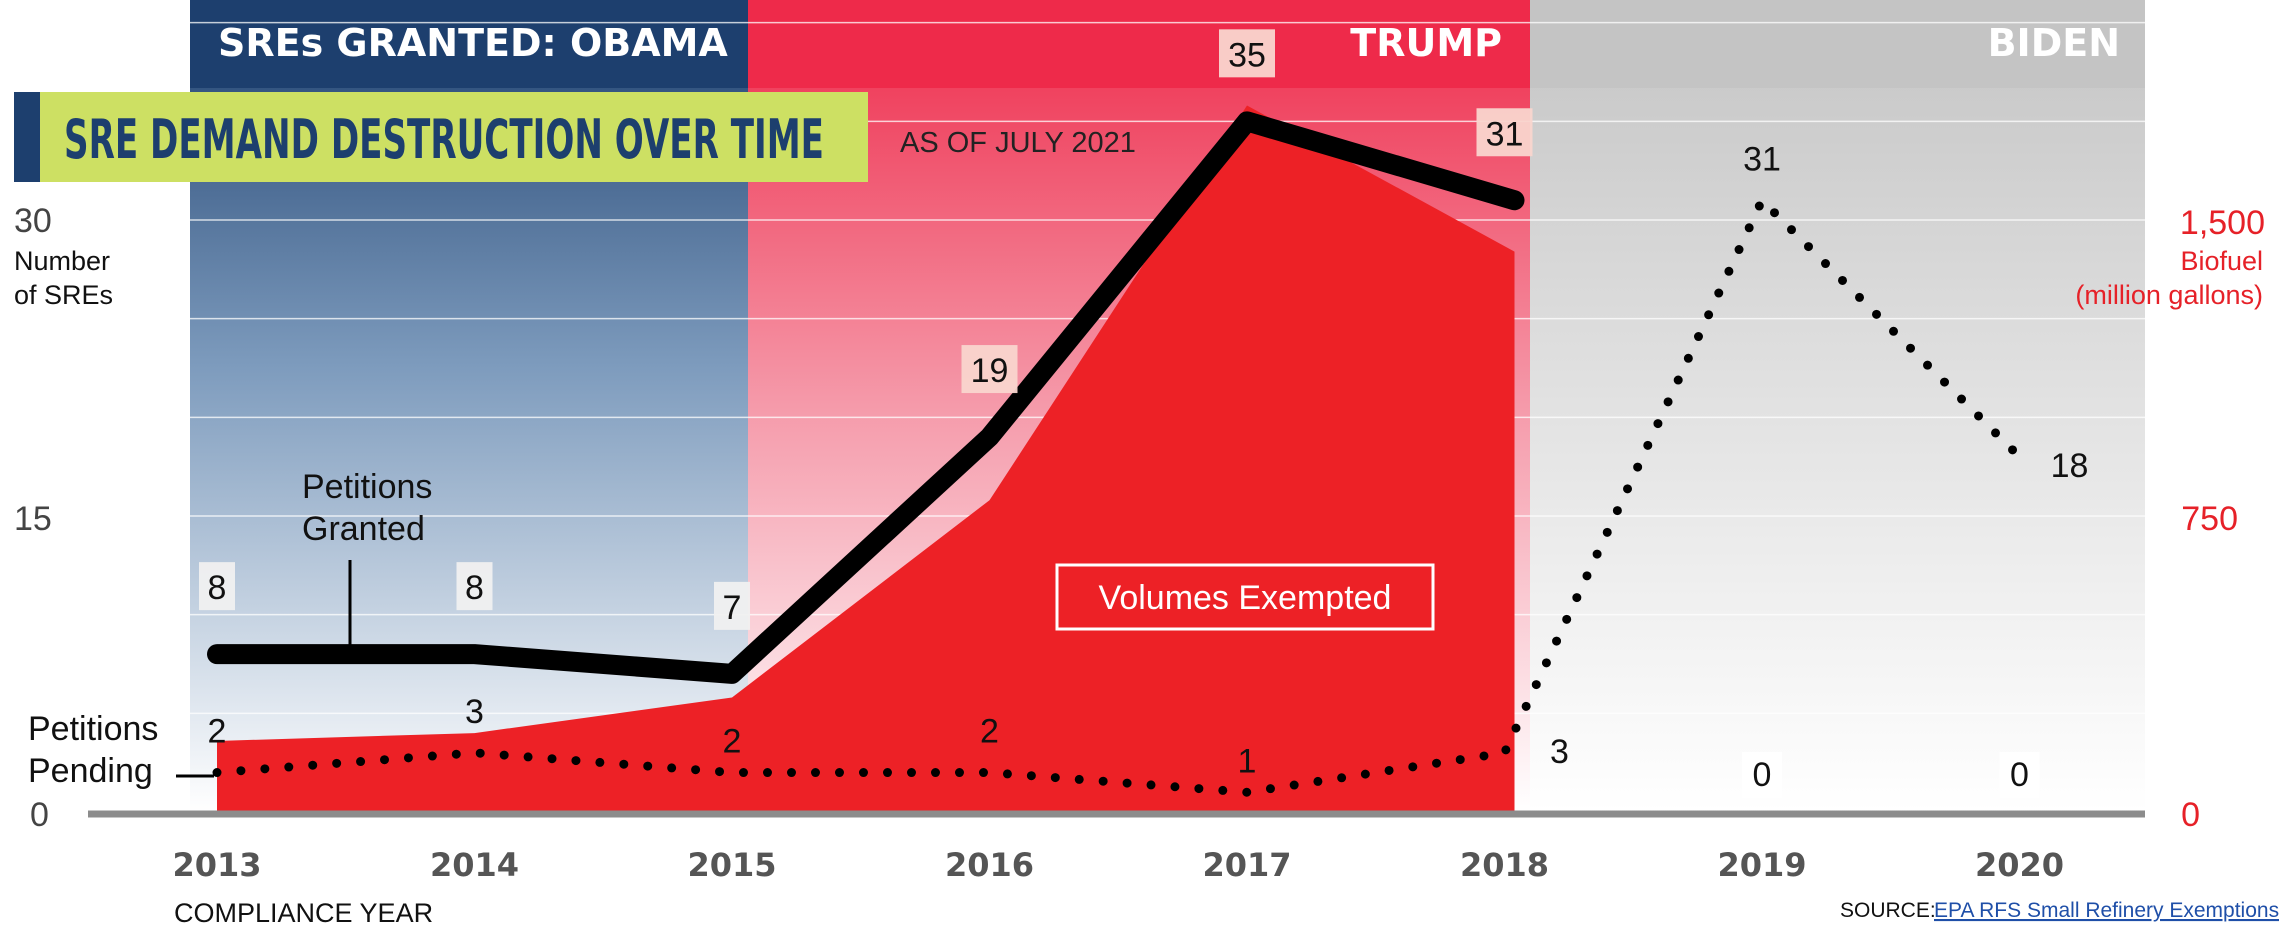  I want to click on pending-annotation-line1: Petitions, so click(93, 729).